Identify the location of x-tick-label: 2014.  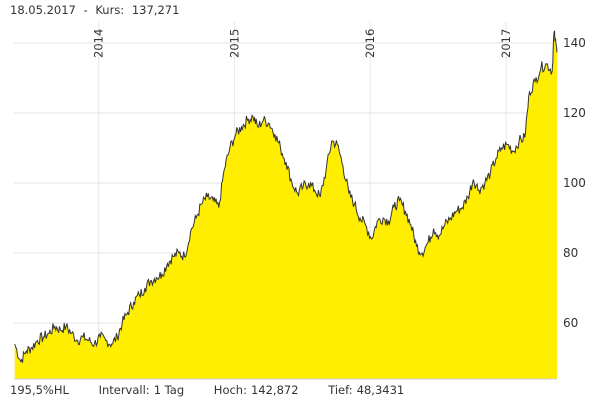
(99, 43).